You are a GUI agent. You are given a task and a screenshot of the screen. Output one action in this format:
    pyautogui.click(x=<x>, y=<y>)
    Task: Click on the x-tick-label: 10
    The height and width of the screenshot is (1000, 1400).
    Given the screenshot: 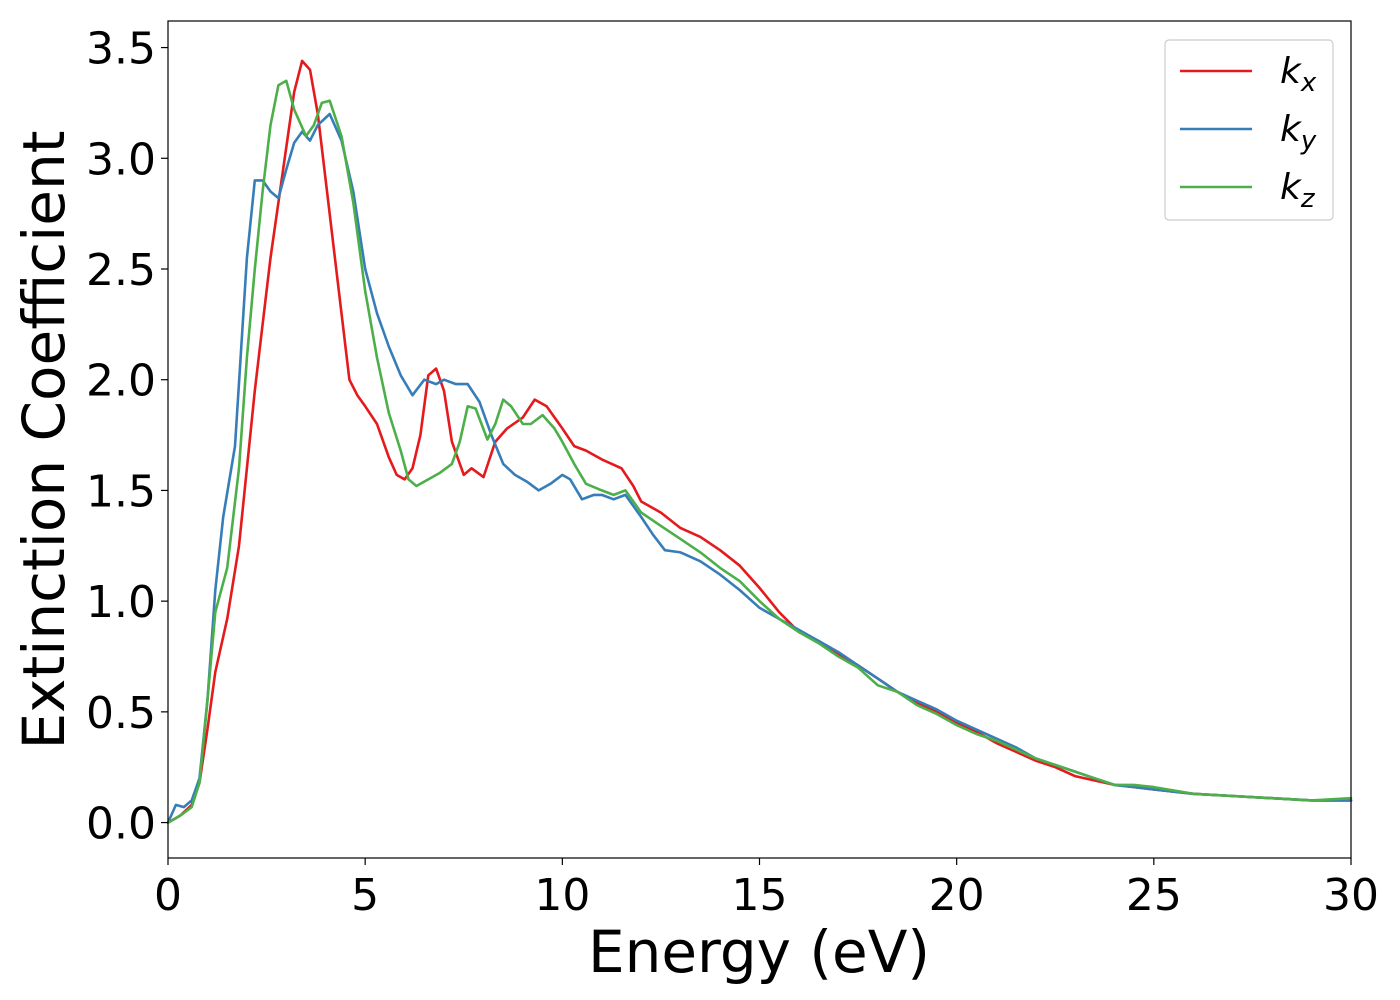 What is the action you would take?
    pyautogui.click(x=562, y=895)
    